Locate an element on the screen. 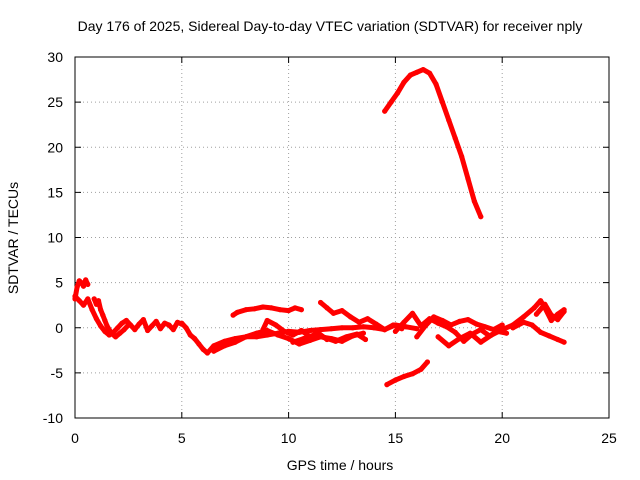 This screenshot has width=640, height=480. x-tick-label: 0 is located at coordinates (75, 438).